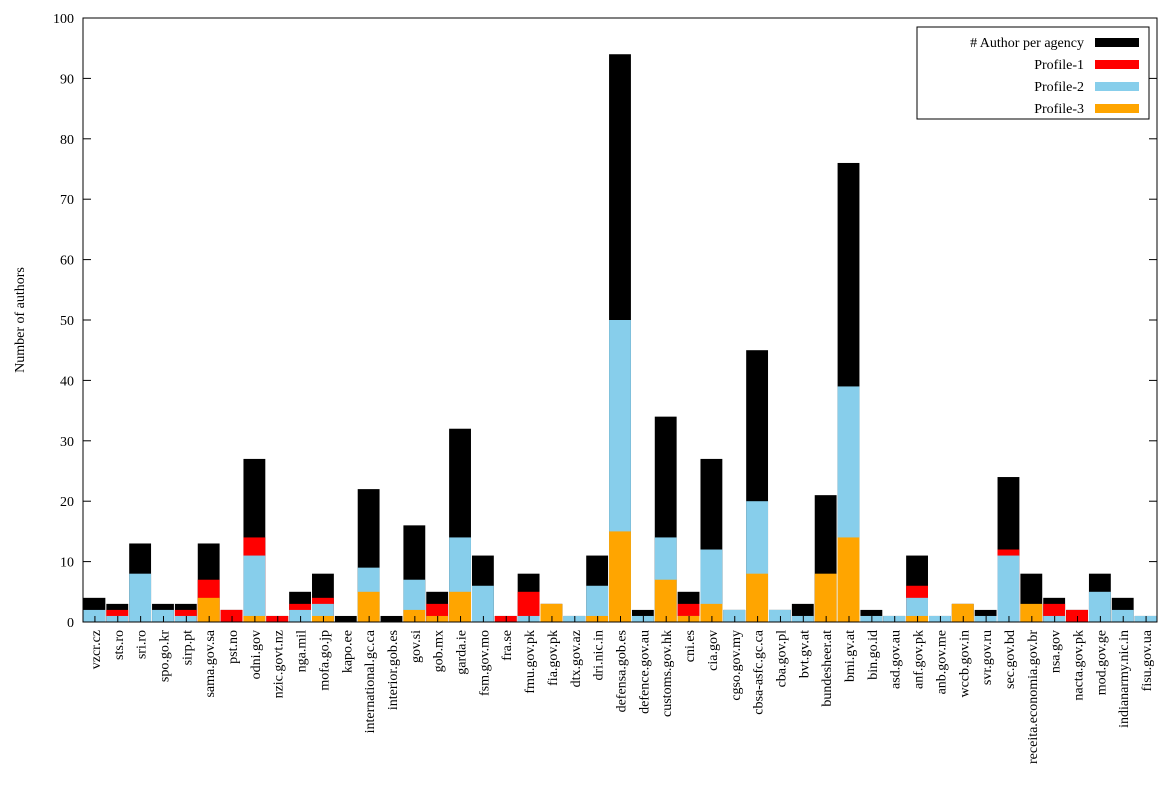 This screenshot has height=810, width=1171. I want to click on x-tick-label-7: odni.gov, so click(256, 654).